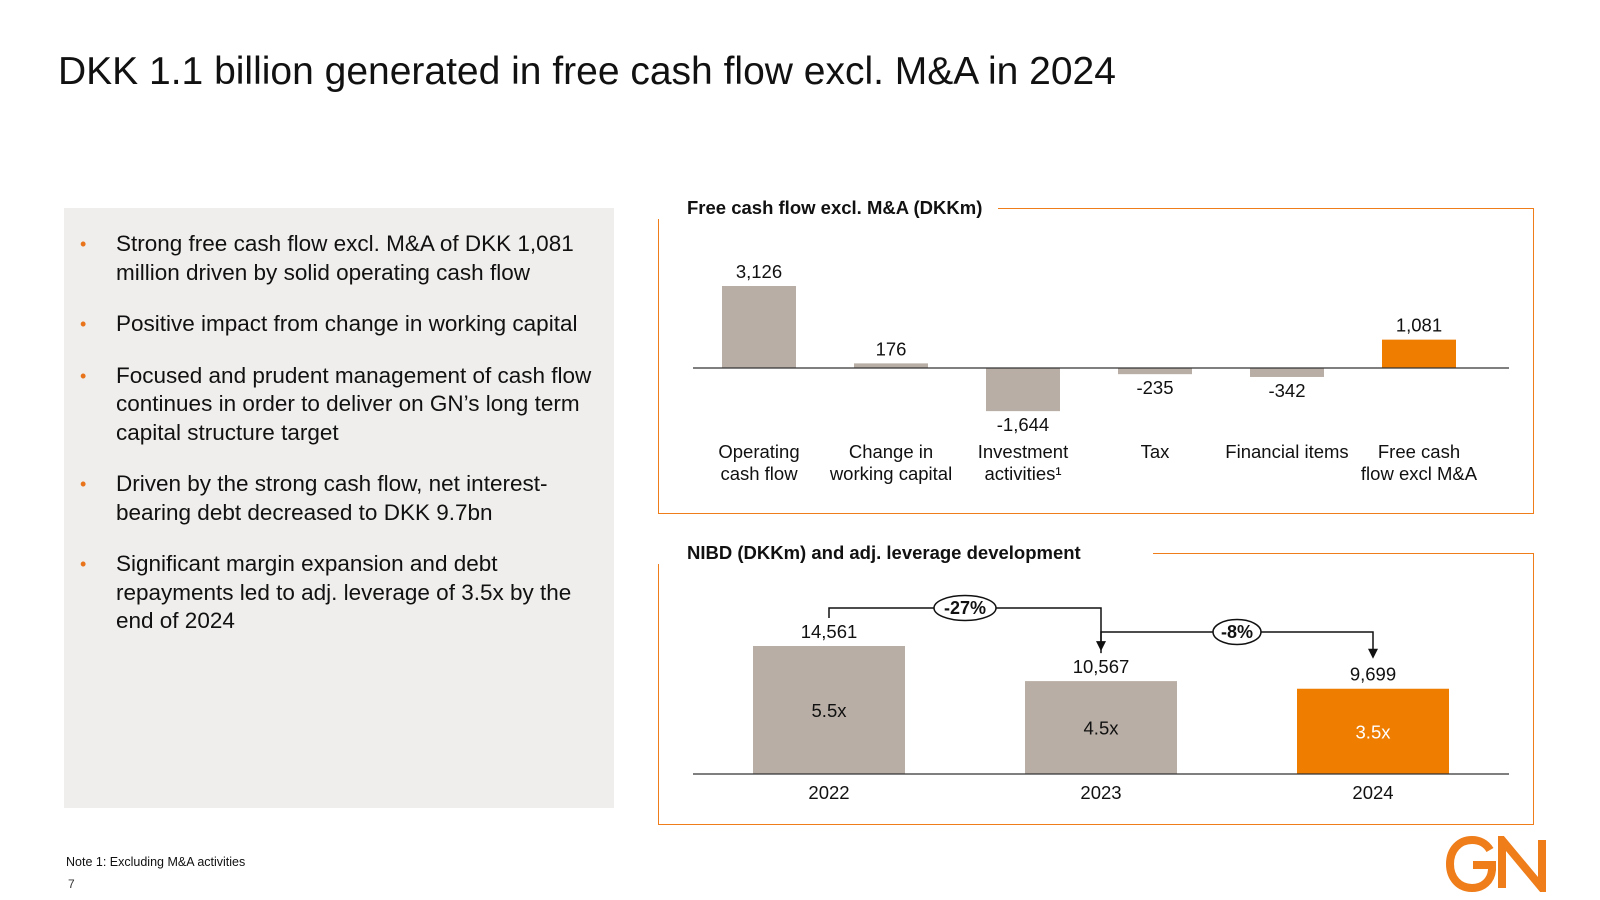  Describe the element at coordinates (1372, 792) in the screenshot. I see `year-label: 2024` at that location.